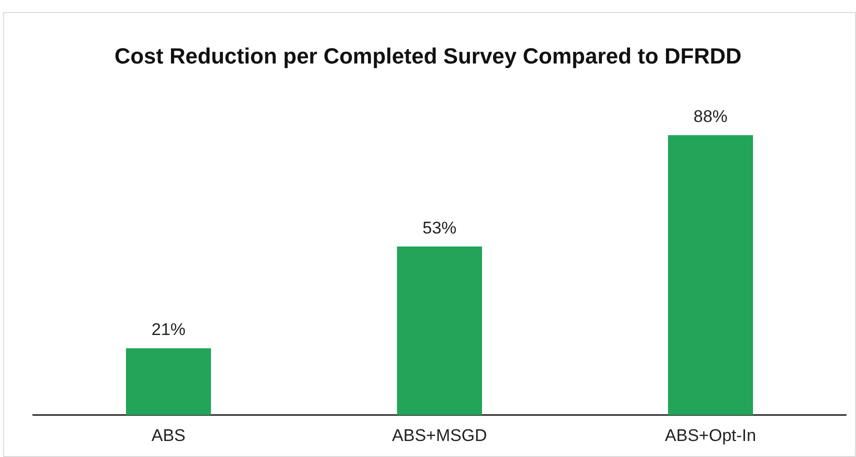  What do you see at coordinates (168, 435) in the screenshot?
I see `x-tick-label: ABS` at bounding box center [168, 435].